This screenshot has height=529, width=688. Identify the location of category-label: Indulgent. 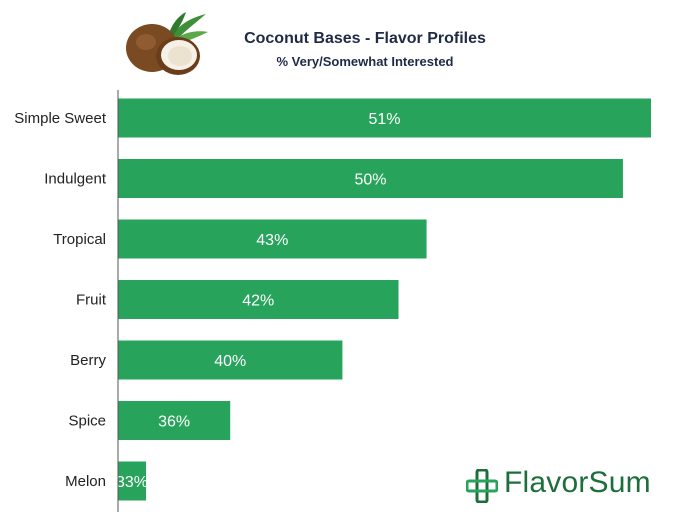
(75, 179).